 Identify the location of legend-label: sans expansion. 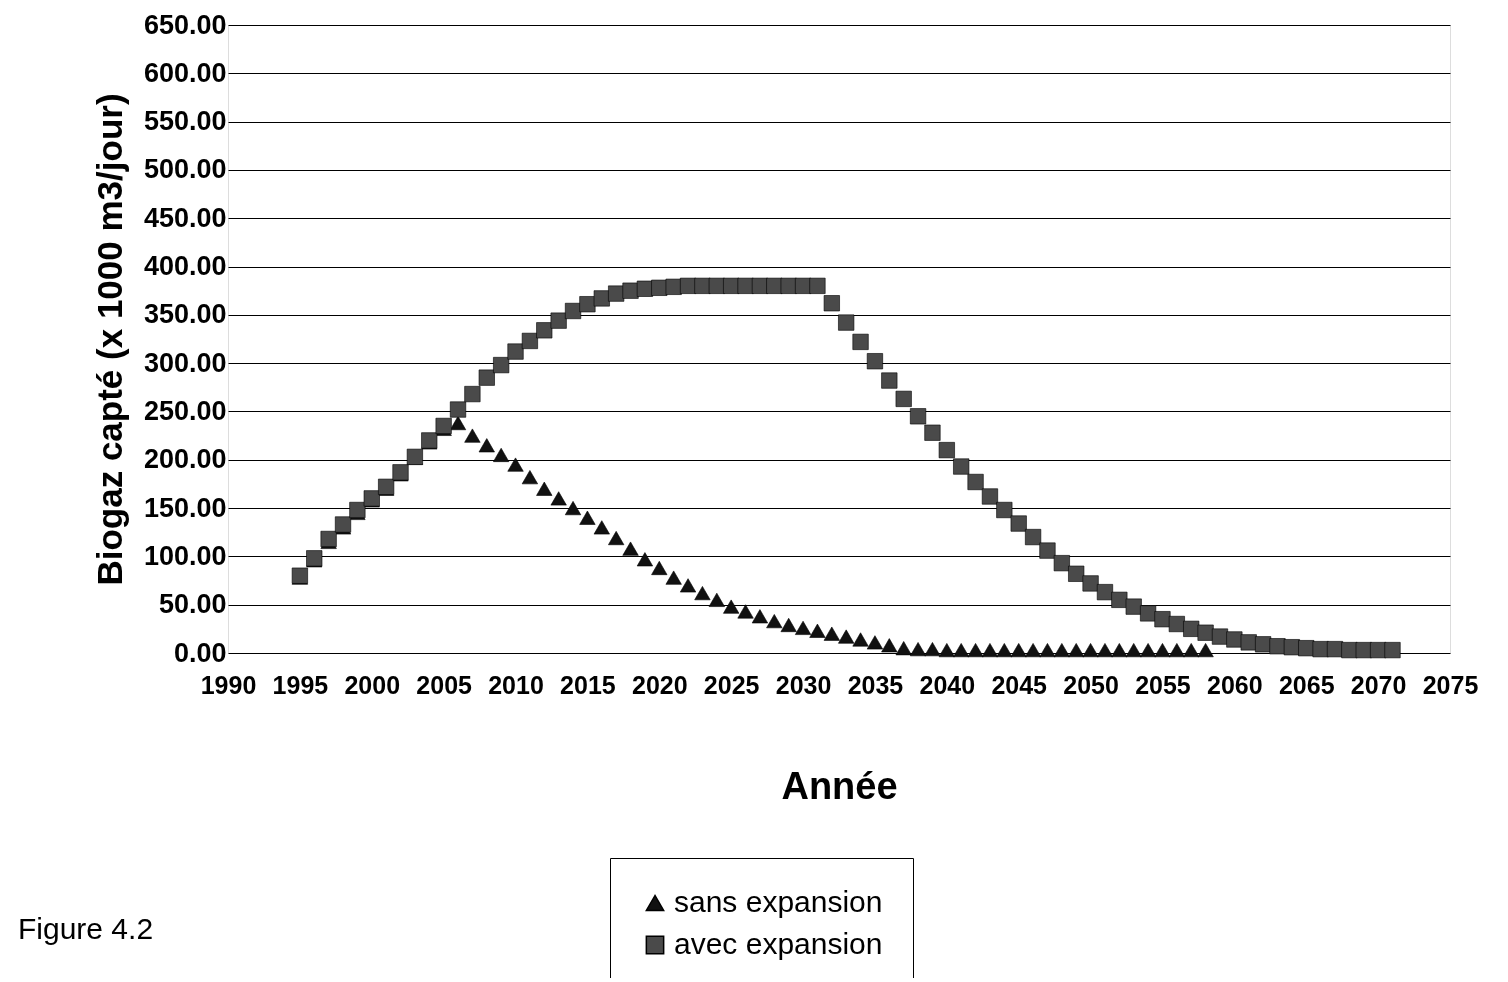
(778, 901).